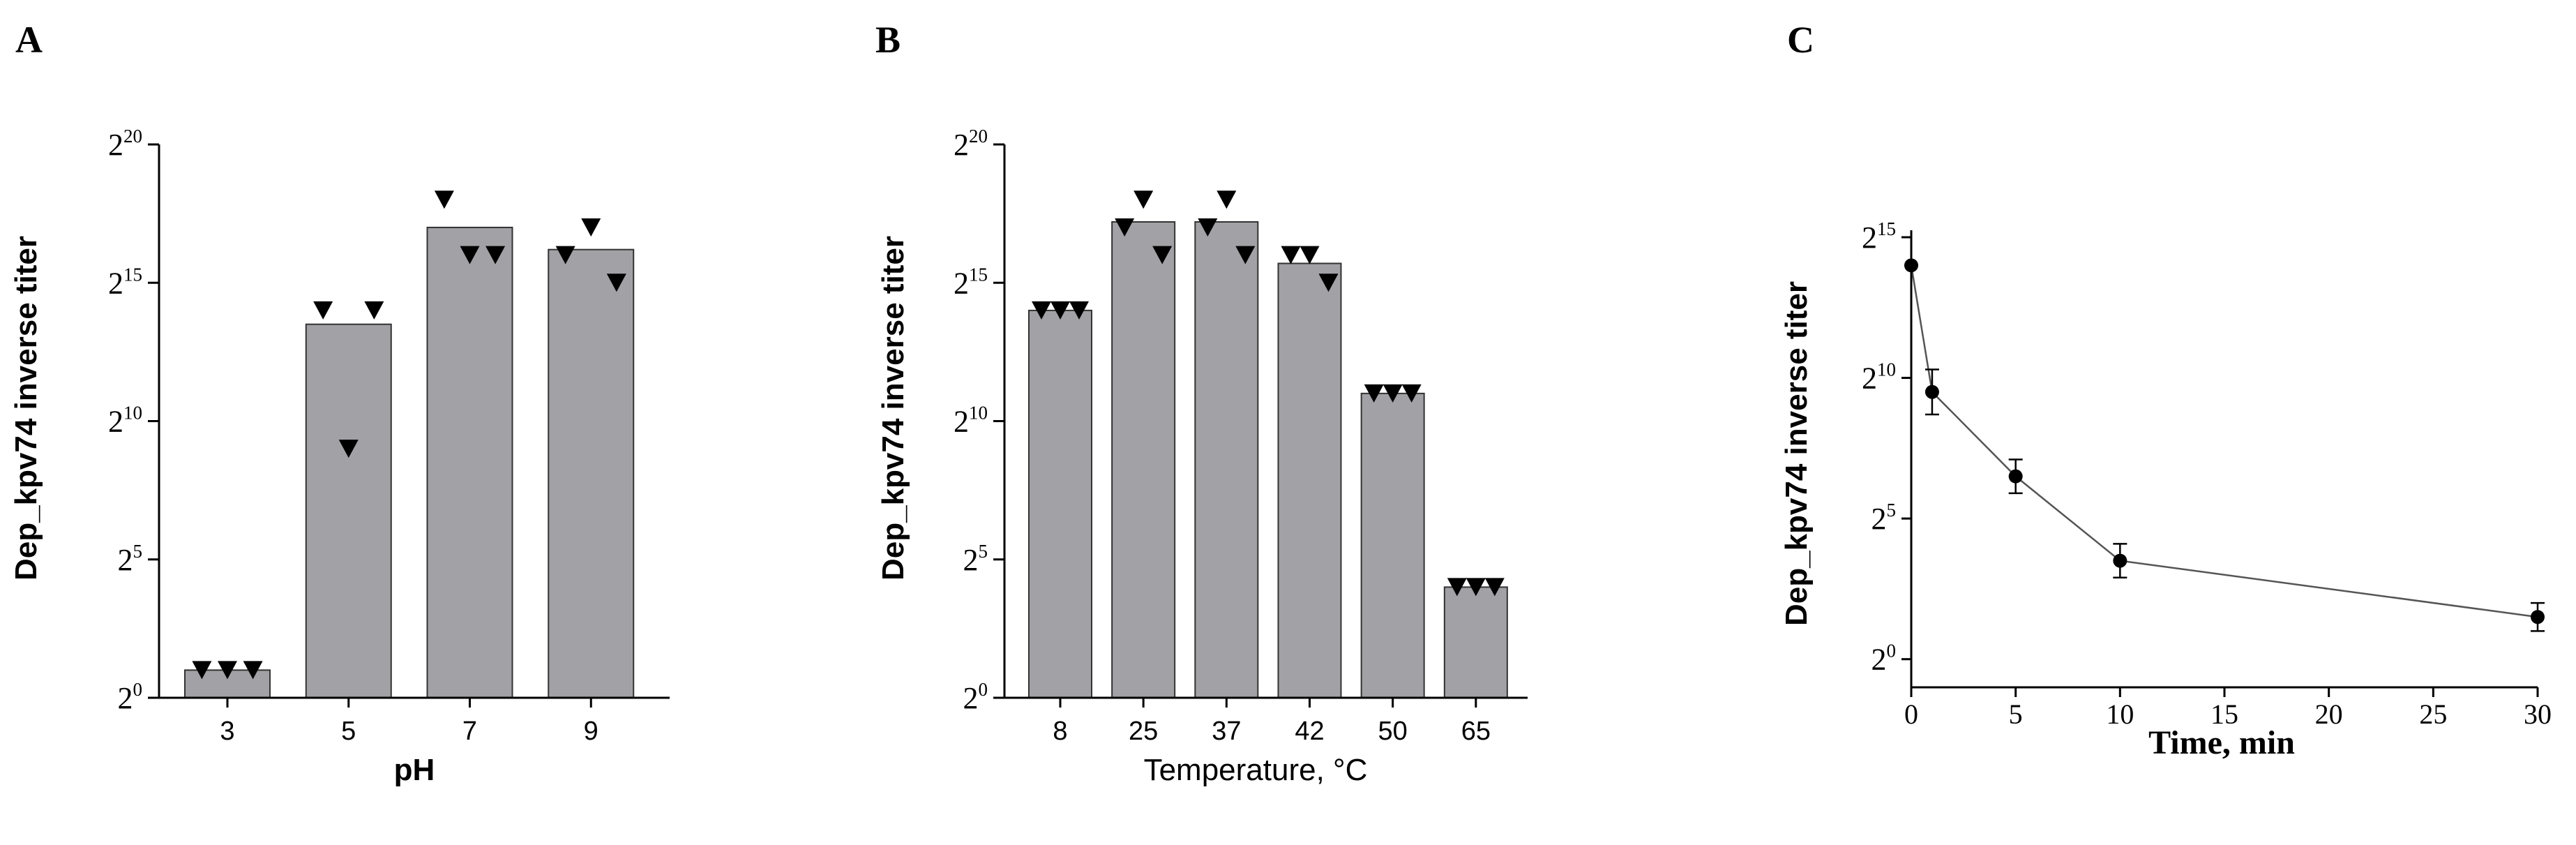  I want to click on panel-a-xlabel: pH, so click(415, 770).